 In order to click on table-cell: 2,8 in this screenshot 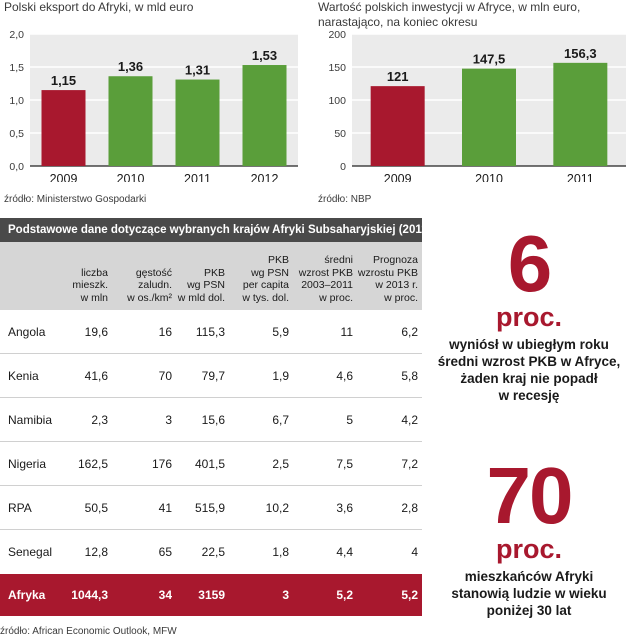, I will do `click(409, 507)`.